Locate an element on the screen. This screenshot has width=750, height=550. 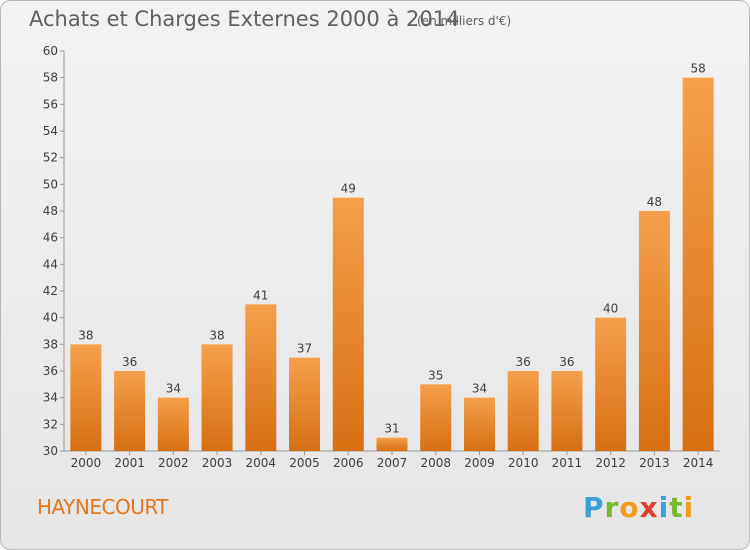
y-tick-label: 32 is located at coordinates (50, 424).